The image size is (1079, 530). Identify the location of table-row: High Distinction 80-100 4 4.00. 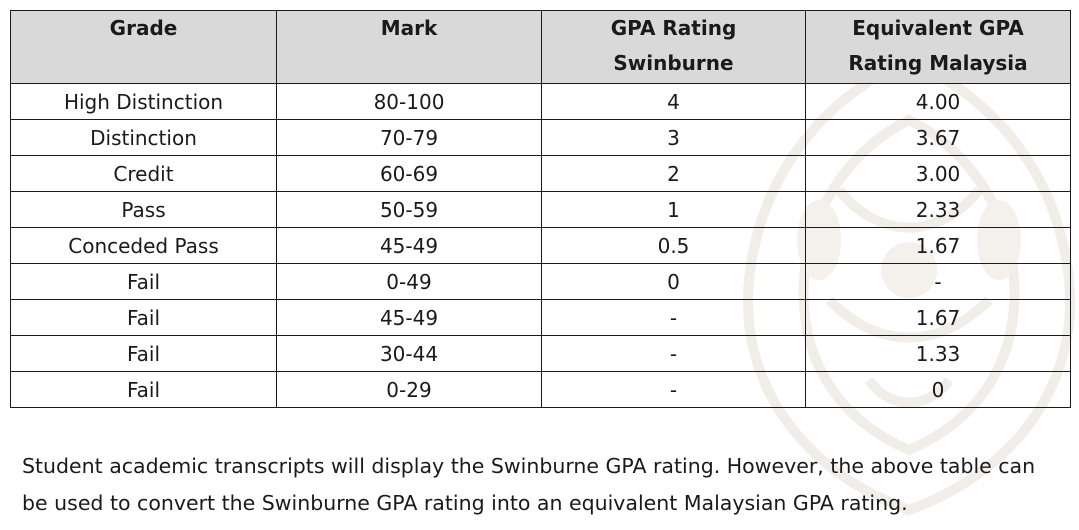
(540, 101).